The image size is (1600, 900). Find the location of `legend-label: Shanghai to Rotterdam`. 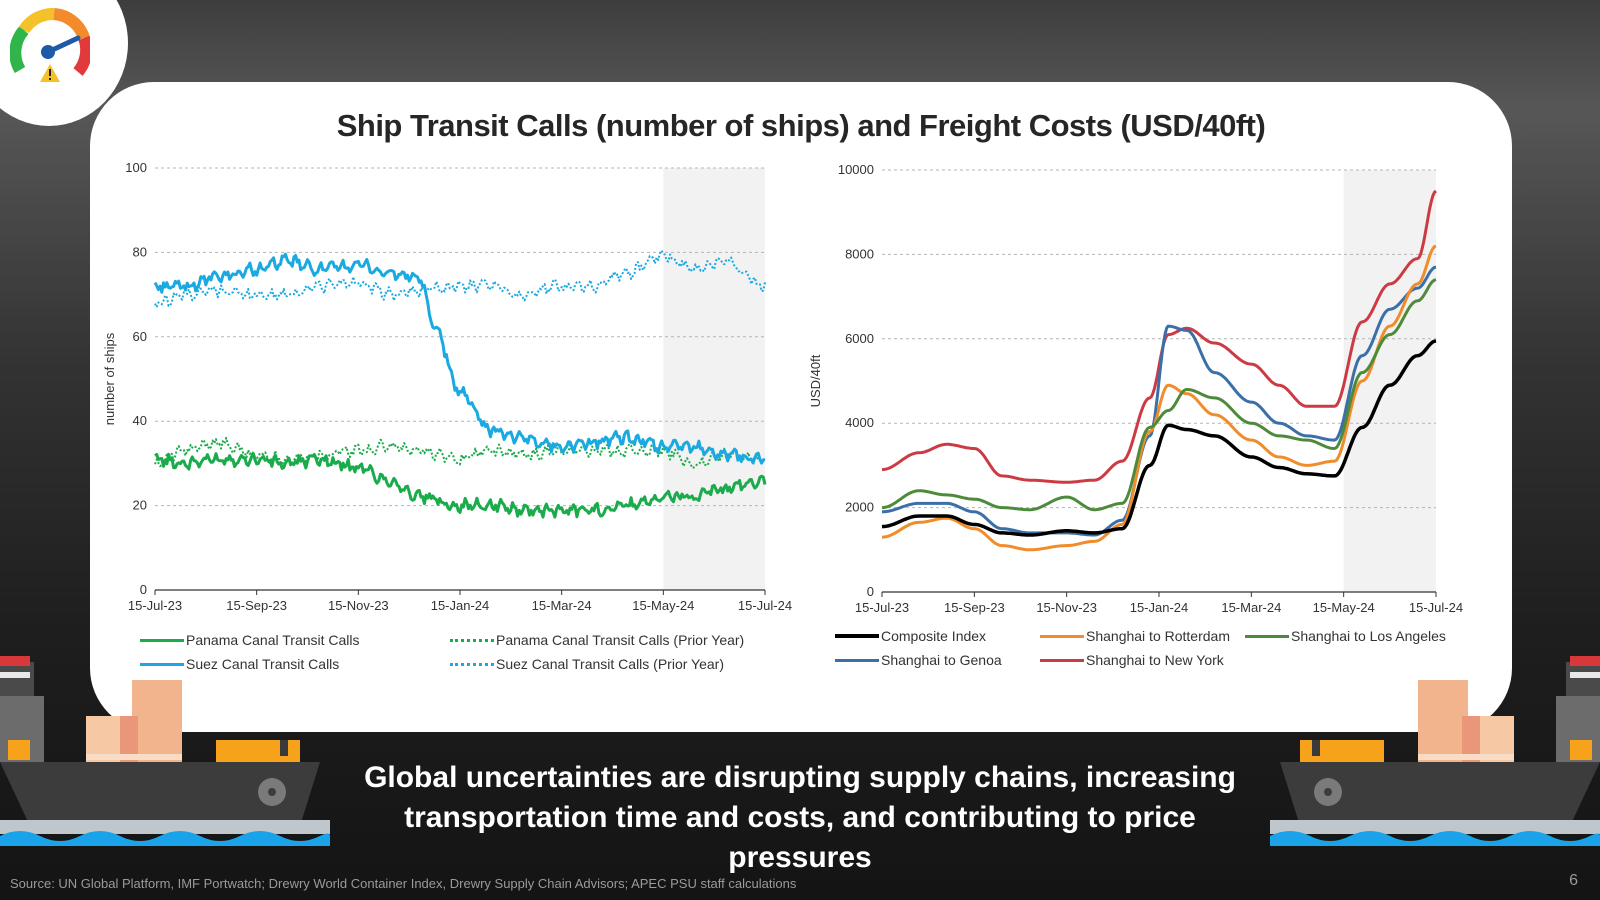

legend-label: Shanghai to Rotterdam is located at coordinates (1158, 636).